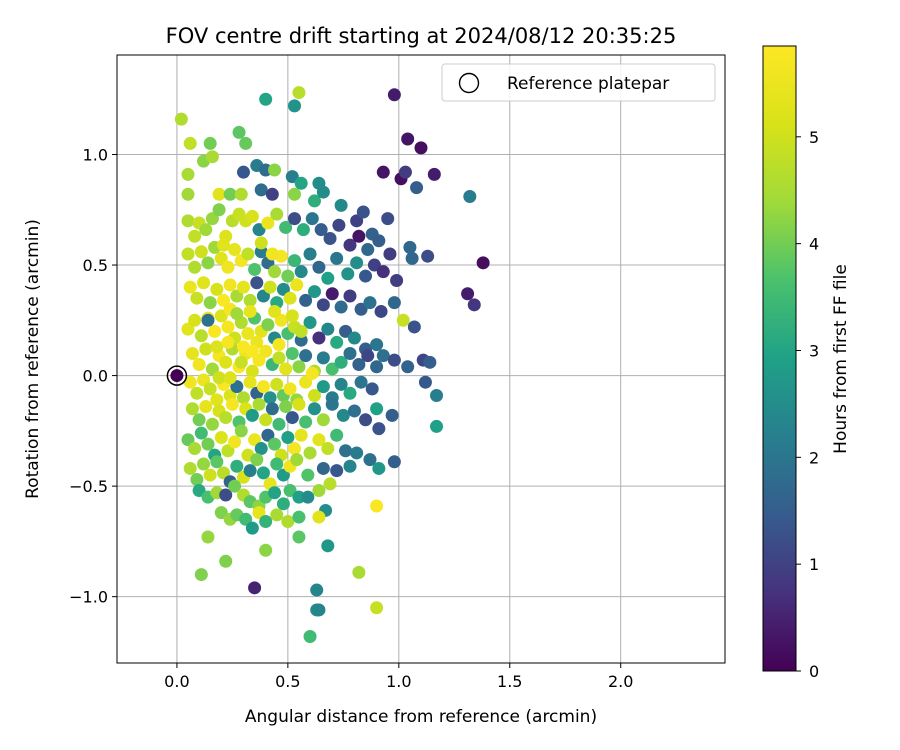 Image resolution: width=900 pixels, height=750 pixels. I want to click on y-tick-label: 1.0, so click(95, 154).